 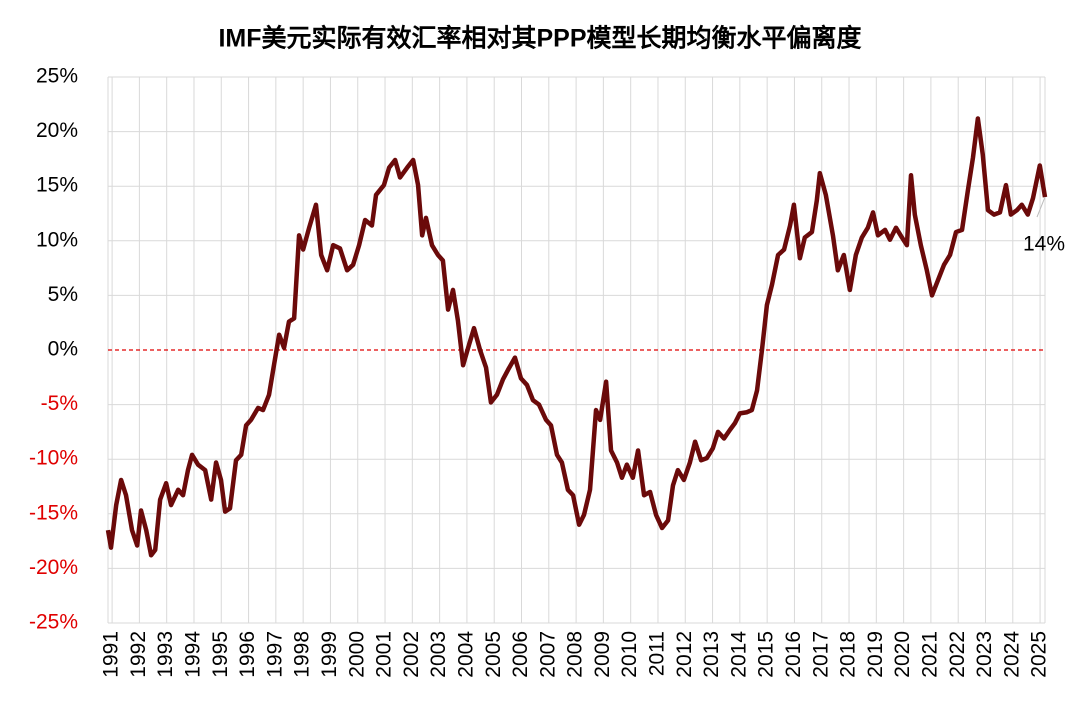 What do you see at coordinates (520, 654) in the screenshot?
I see `x-tick-label: 2006` at bounding box center [520, 654].